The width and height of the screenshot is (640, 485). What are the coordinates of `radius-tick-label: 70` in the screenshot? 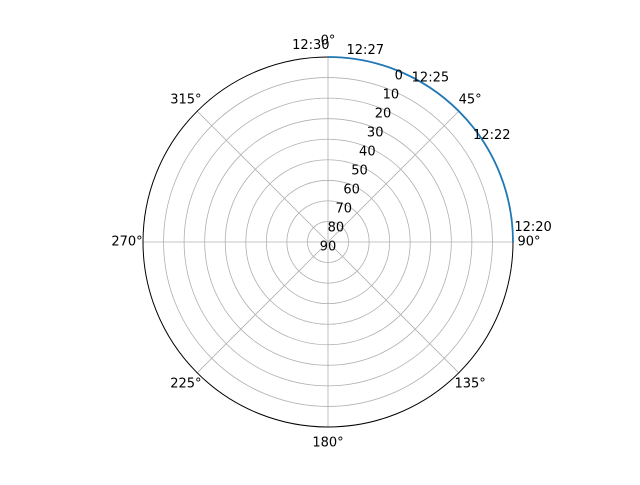 It's located at (343, 209).